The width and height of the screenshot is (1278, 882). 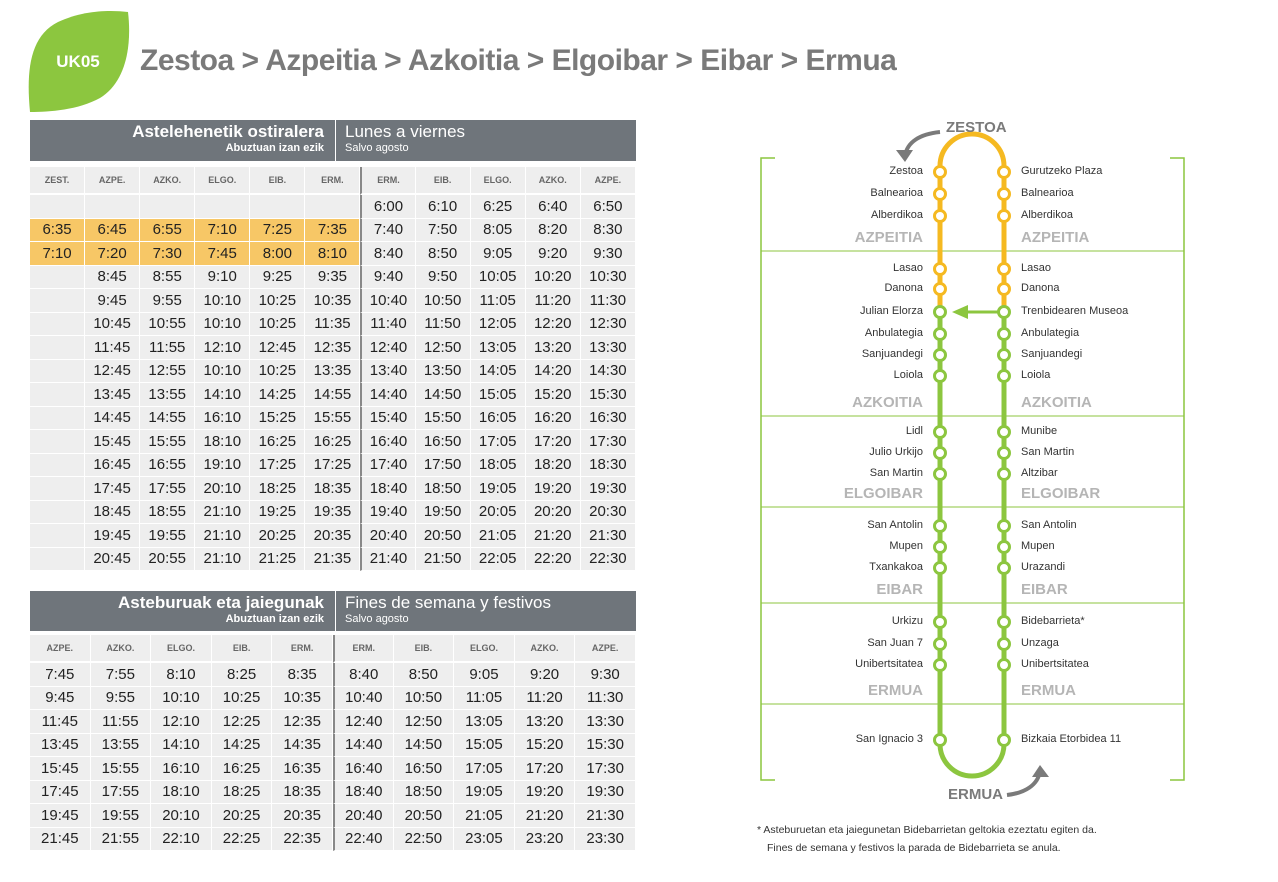 What do you see at coordinates (498, 348) in the screenshot?
I see `time-cell: 13:05` at bounding box center [498, 348].